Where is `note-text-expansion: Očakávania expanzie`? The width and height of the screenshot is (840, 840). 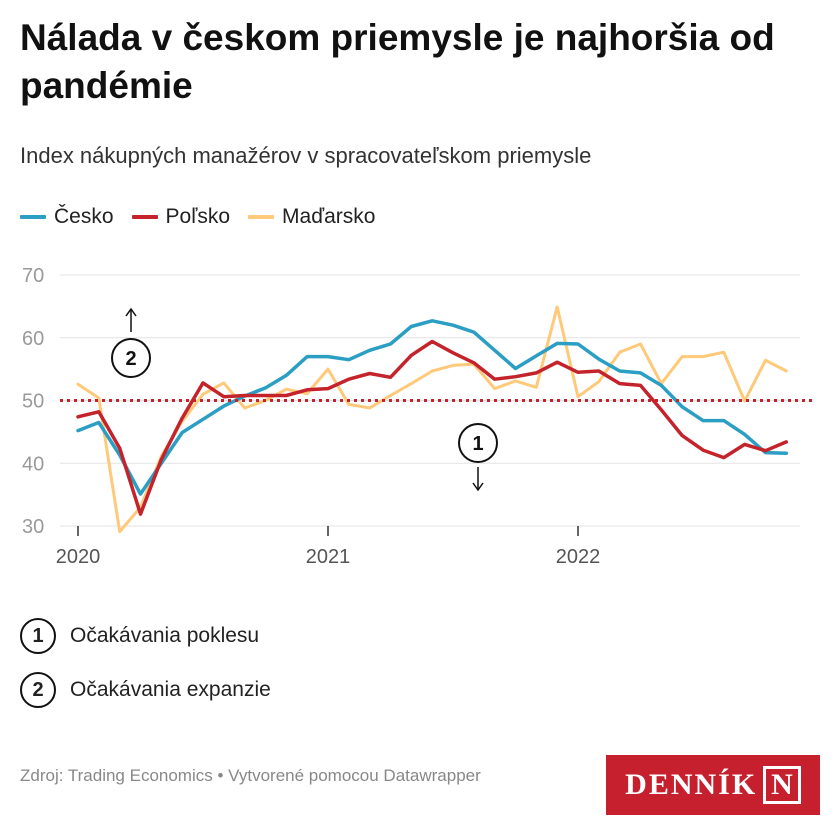
note-text-expansion: Očakávania expanzie is located at coordinates (170, 689).